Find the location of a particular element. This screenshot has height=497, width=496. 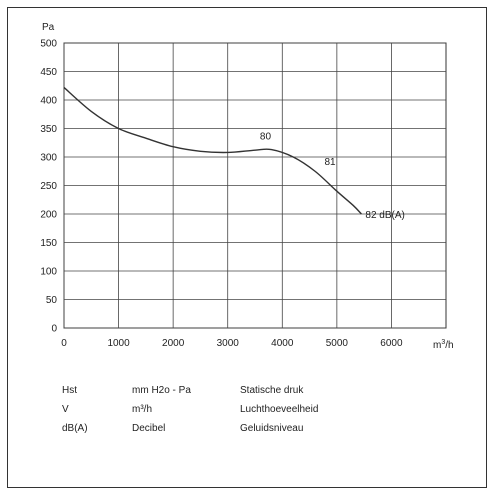

x-tick-label: 6000 is located at coordinates (391, 343).